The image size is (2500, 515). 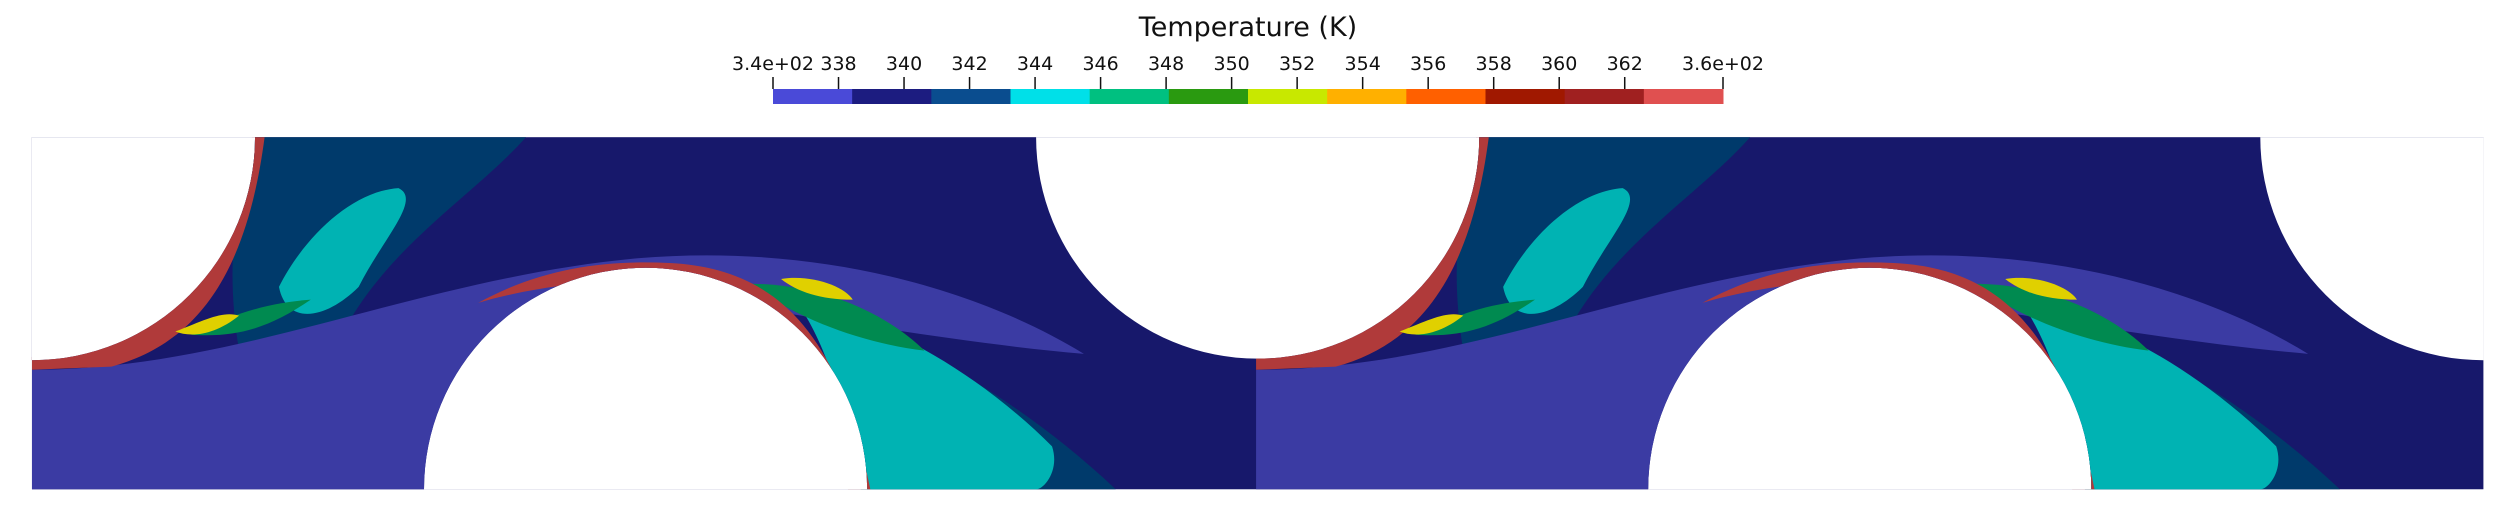 I want to click on colorbar-tick-label: 348, so click(x=1166, y=64).